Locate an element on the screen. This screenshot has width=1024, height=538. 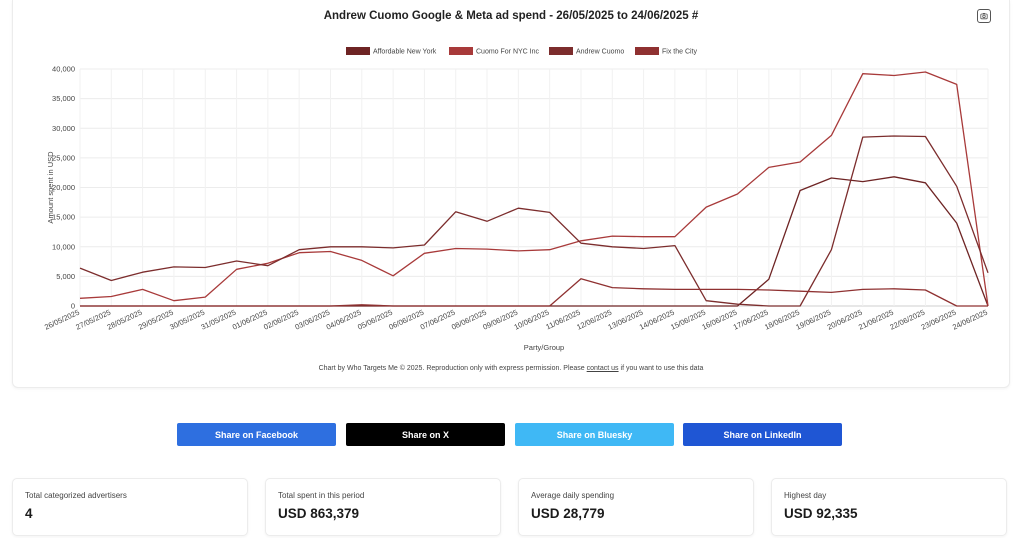
legend-label: Cuomo For NYC Inc is located at coordinates (508, 52).